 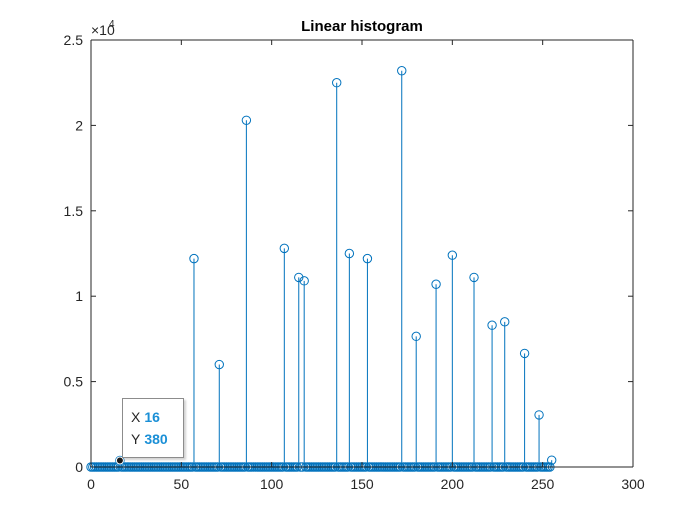 What do you see at coordinates (543, 266) in the screenshot?
I see `x-tick: 250` at bounding box center [543, 266].